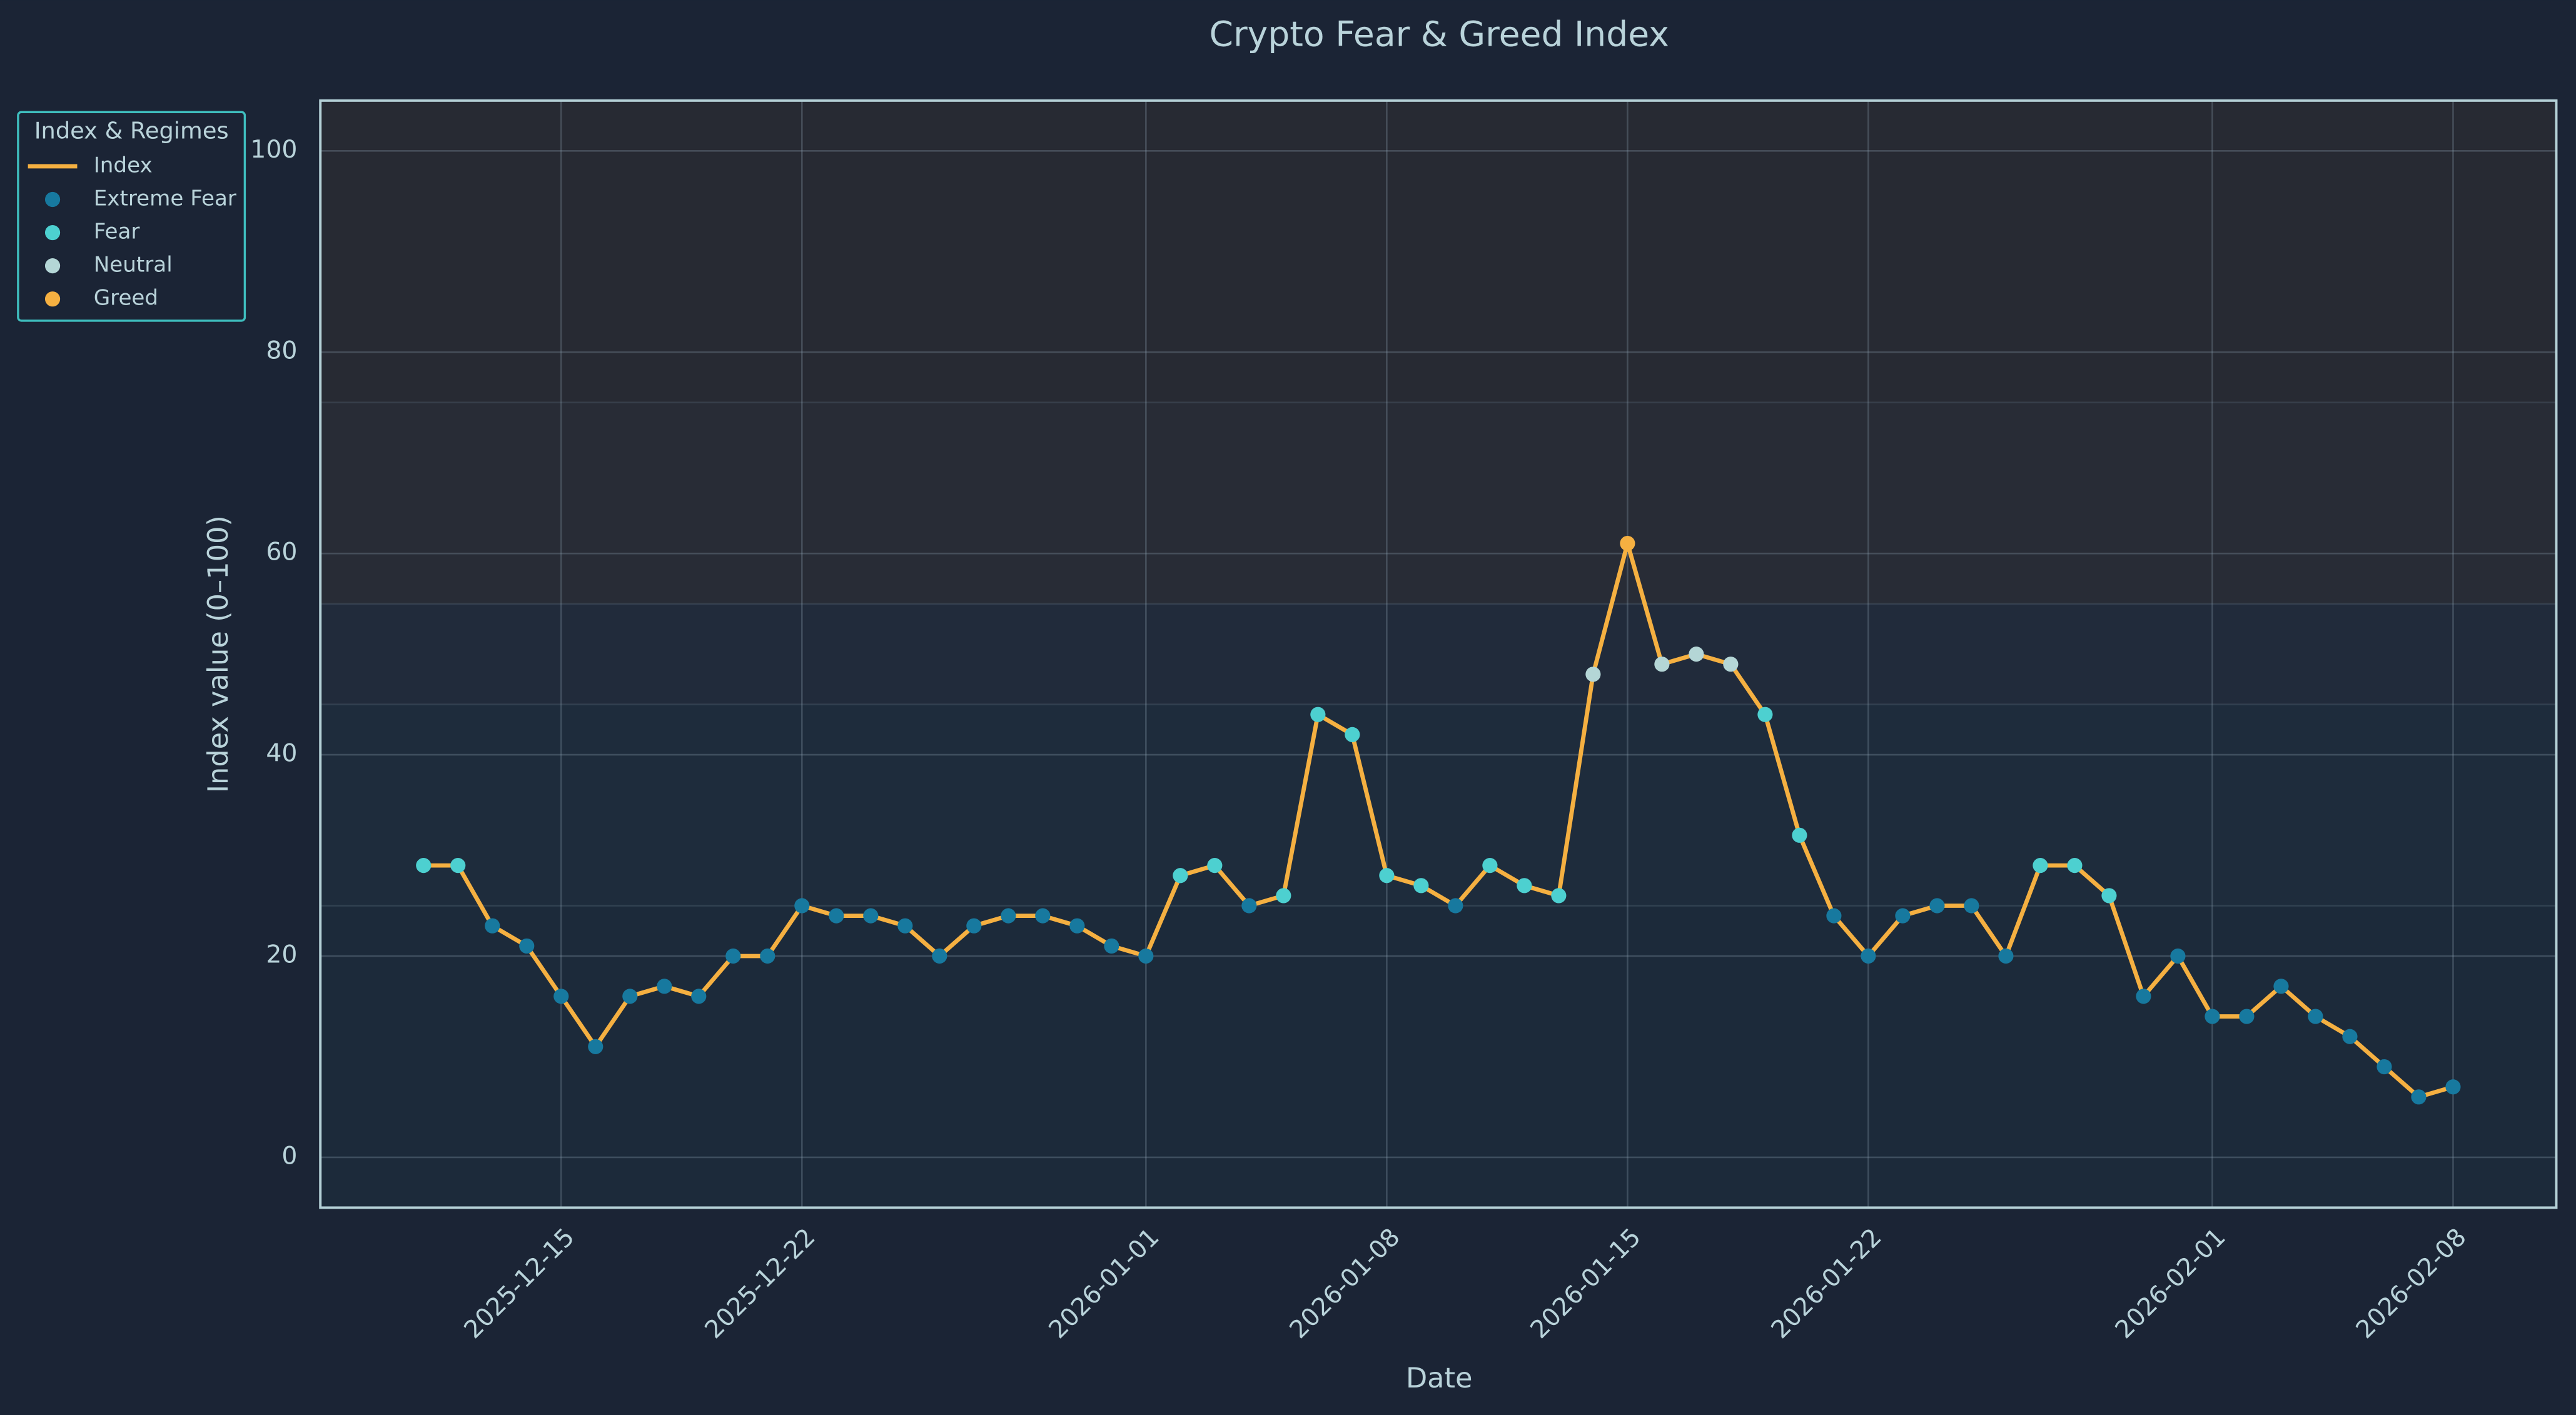 The image size is (2576, 1415). Describe the element at coordinates (131, 130) in the screenshot. I see `legend-title: Index & Regimes` at that location.